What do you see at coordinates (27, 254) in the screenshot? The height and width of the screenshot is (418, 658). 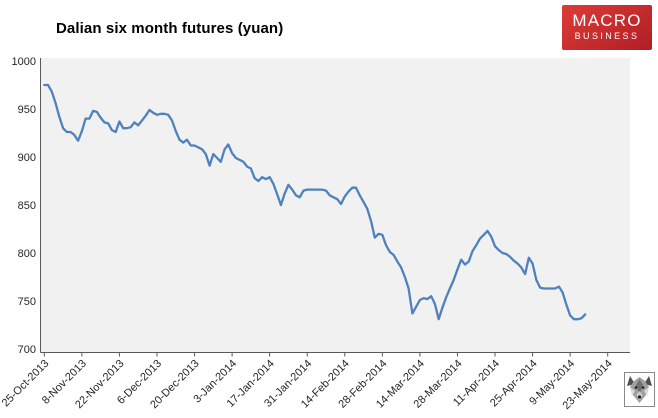 I see `y-axis-label: 800` at bounding box center [27, 254].